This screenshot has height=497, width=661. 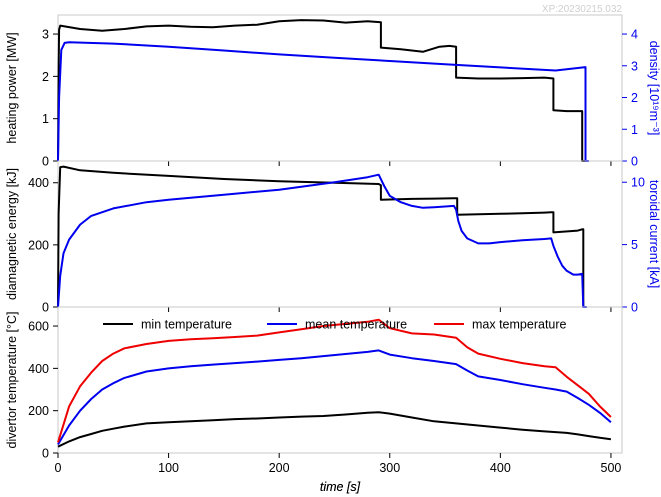 What do you see at coordinates (356, 325) in the screenshot?
I see `legend-label: mean temperature` at bounding box center [356, 325].